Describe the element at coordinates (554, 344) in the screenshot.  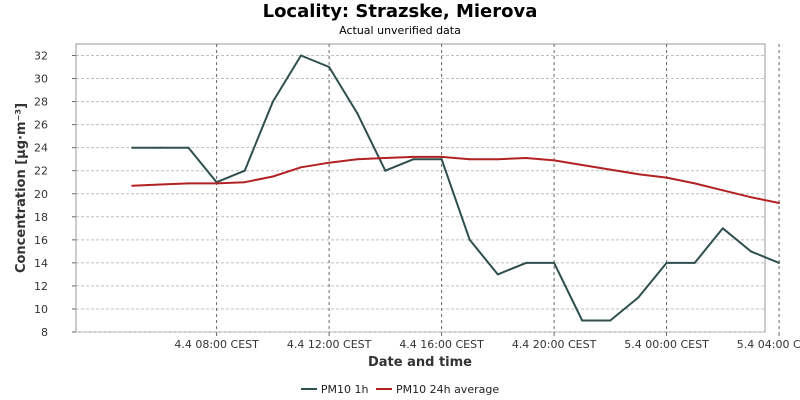
I see `x-tick-label: 4.4 20:00 CEST` at that location.